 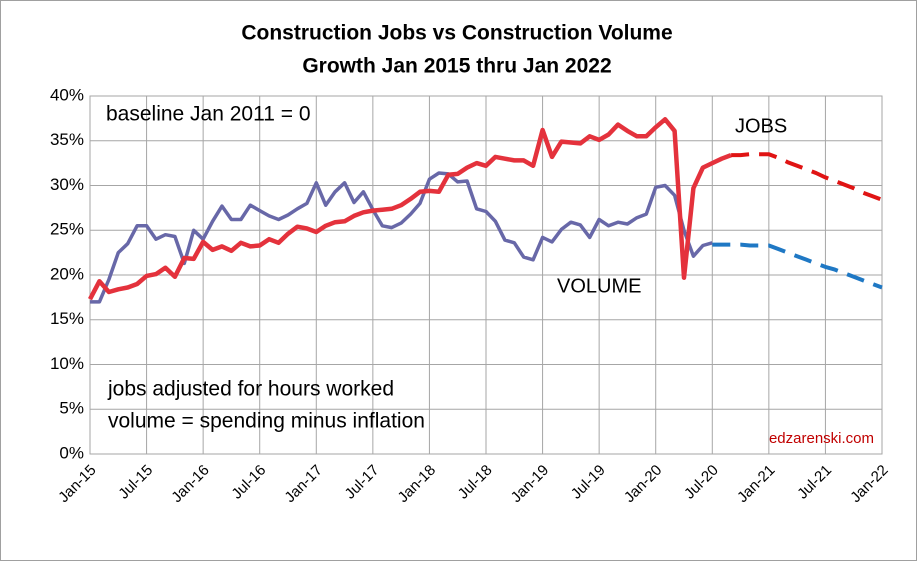 I want to click on annotation: volume = spending minus inflation, so click(x=266, y=421).